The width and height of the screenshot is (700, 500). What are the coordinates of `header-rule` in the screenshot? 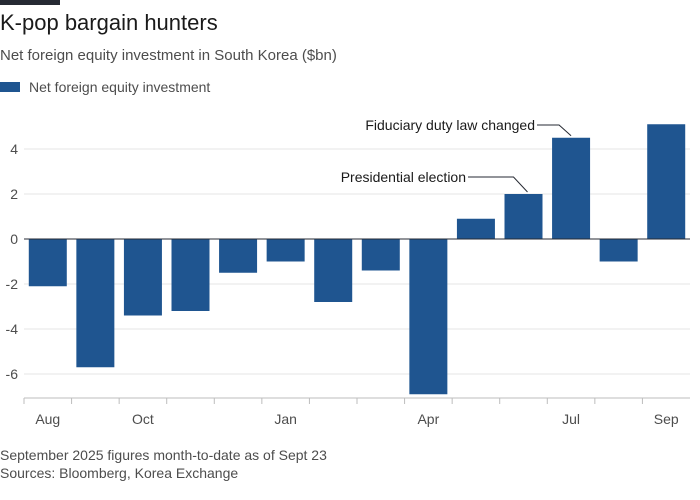 It's located at (30, 2).